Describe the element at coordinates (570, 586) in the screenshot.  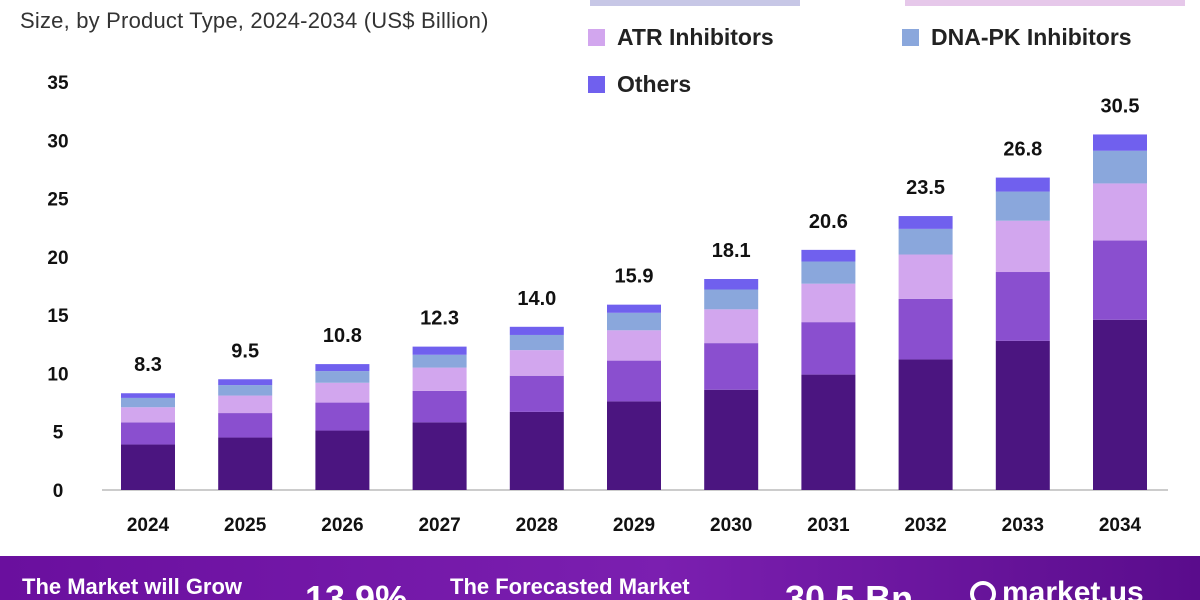
I see `footer-forecast-text: The Forecasted Market` at that location.